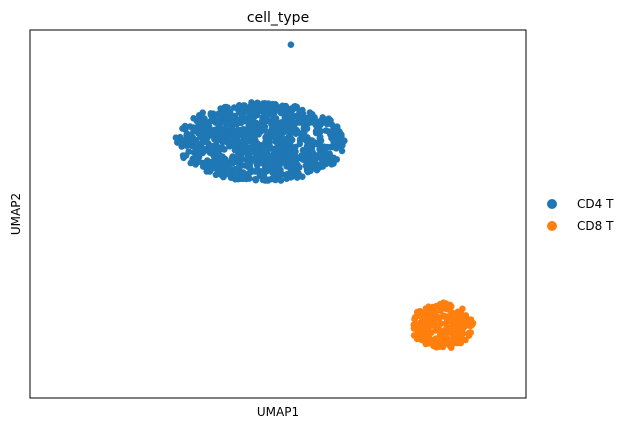 The width and height of the screenshot is (634, 429). Describe the element at coordinates (595, 226) in the screenshot. I see `legend-label-cd8-t: CD8 T` at that location.